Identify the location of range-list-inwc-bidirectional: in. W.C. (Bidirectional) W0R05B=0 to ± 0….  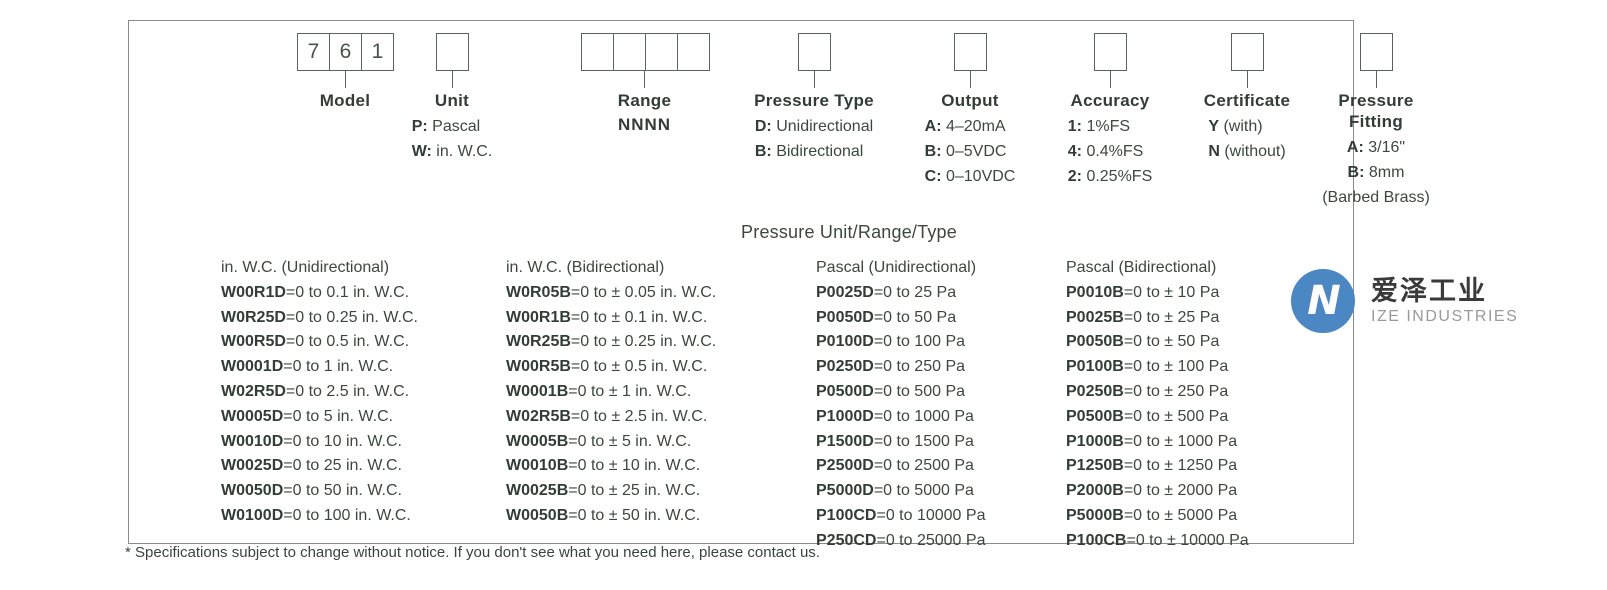
(611, 392).